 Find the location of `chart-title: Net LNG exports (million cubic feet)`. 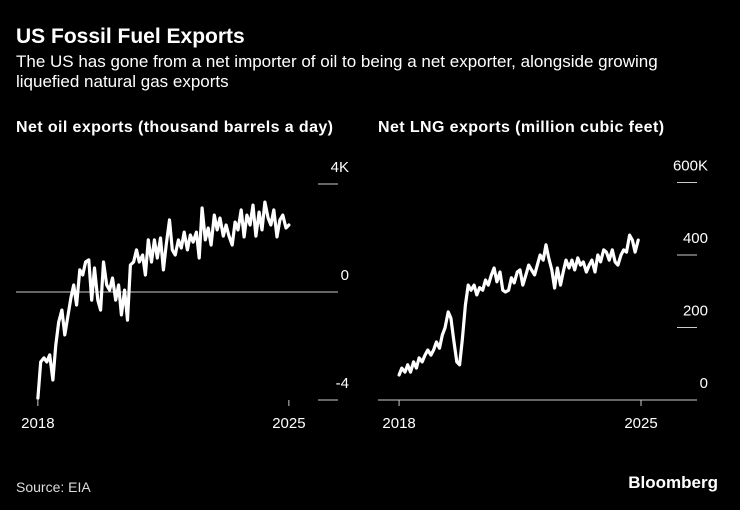

chart-title: Net LNG exports (million cubic feet) is located at coordinates (521, 127).